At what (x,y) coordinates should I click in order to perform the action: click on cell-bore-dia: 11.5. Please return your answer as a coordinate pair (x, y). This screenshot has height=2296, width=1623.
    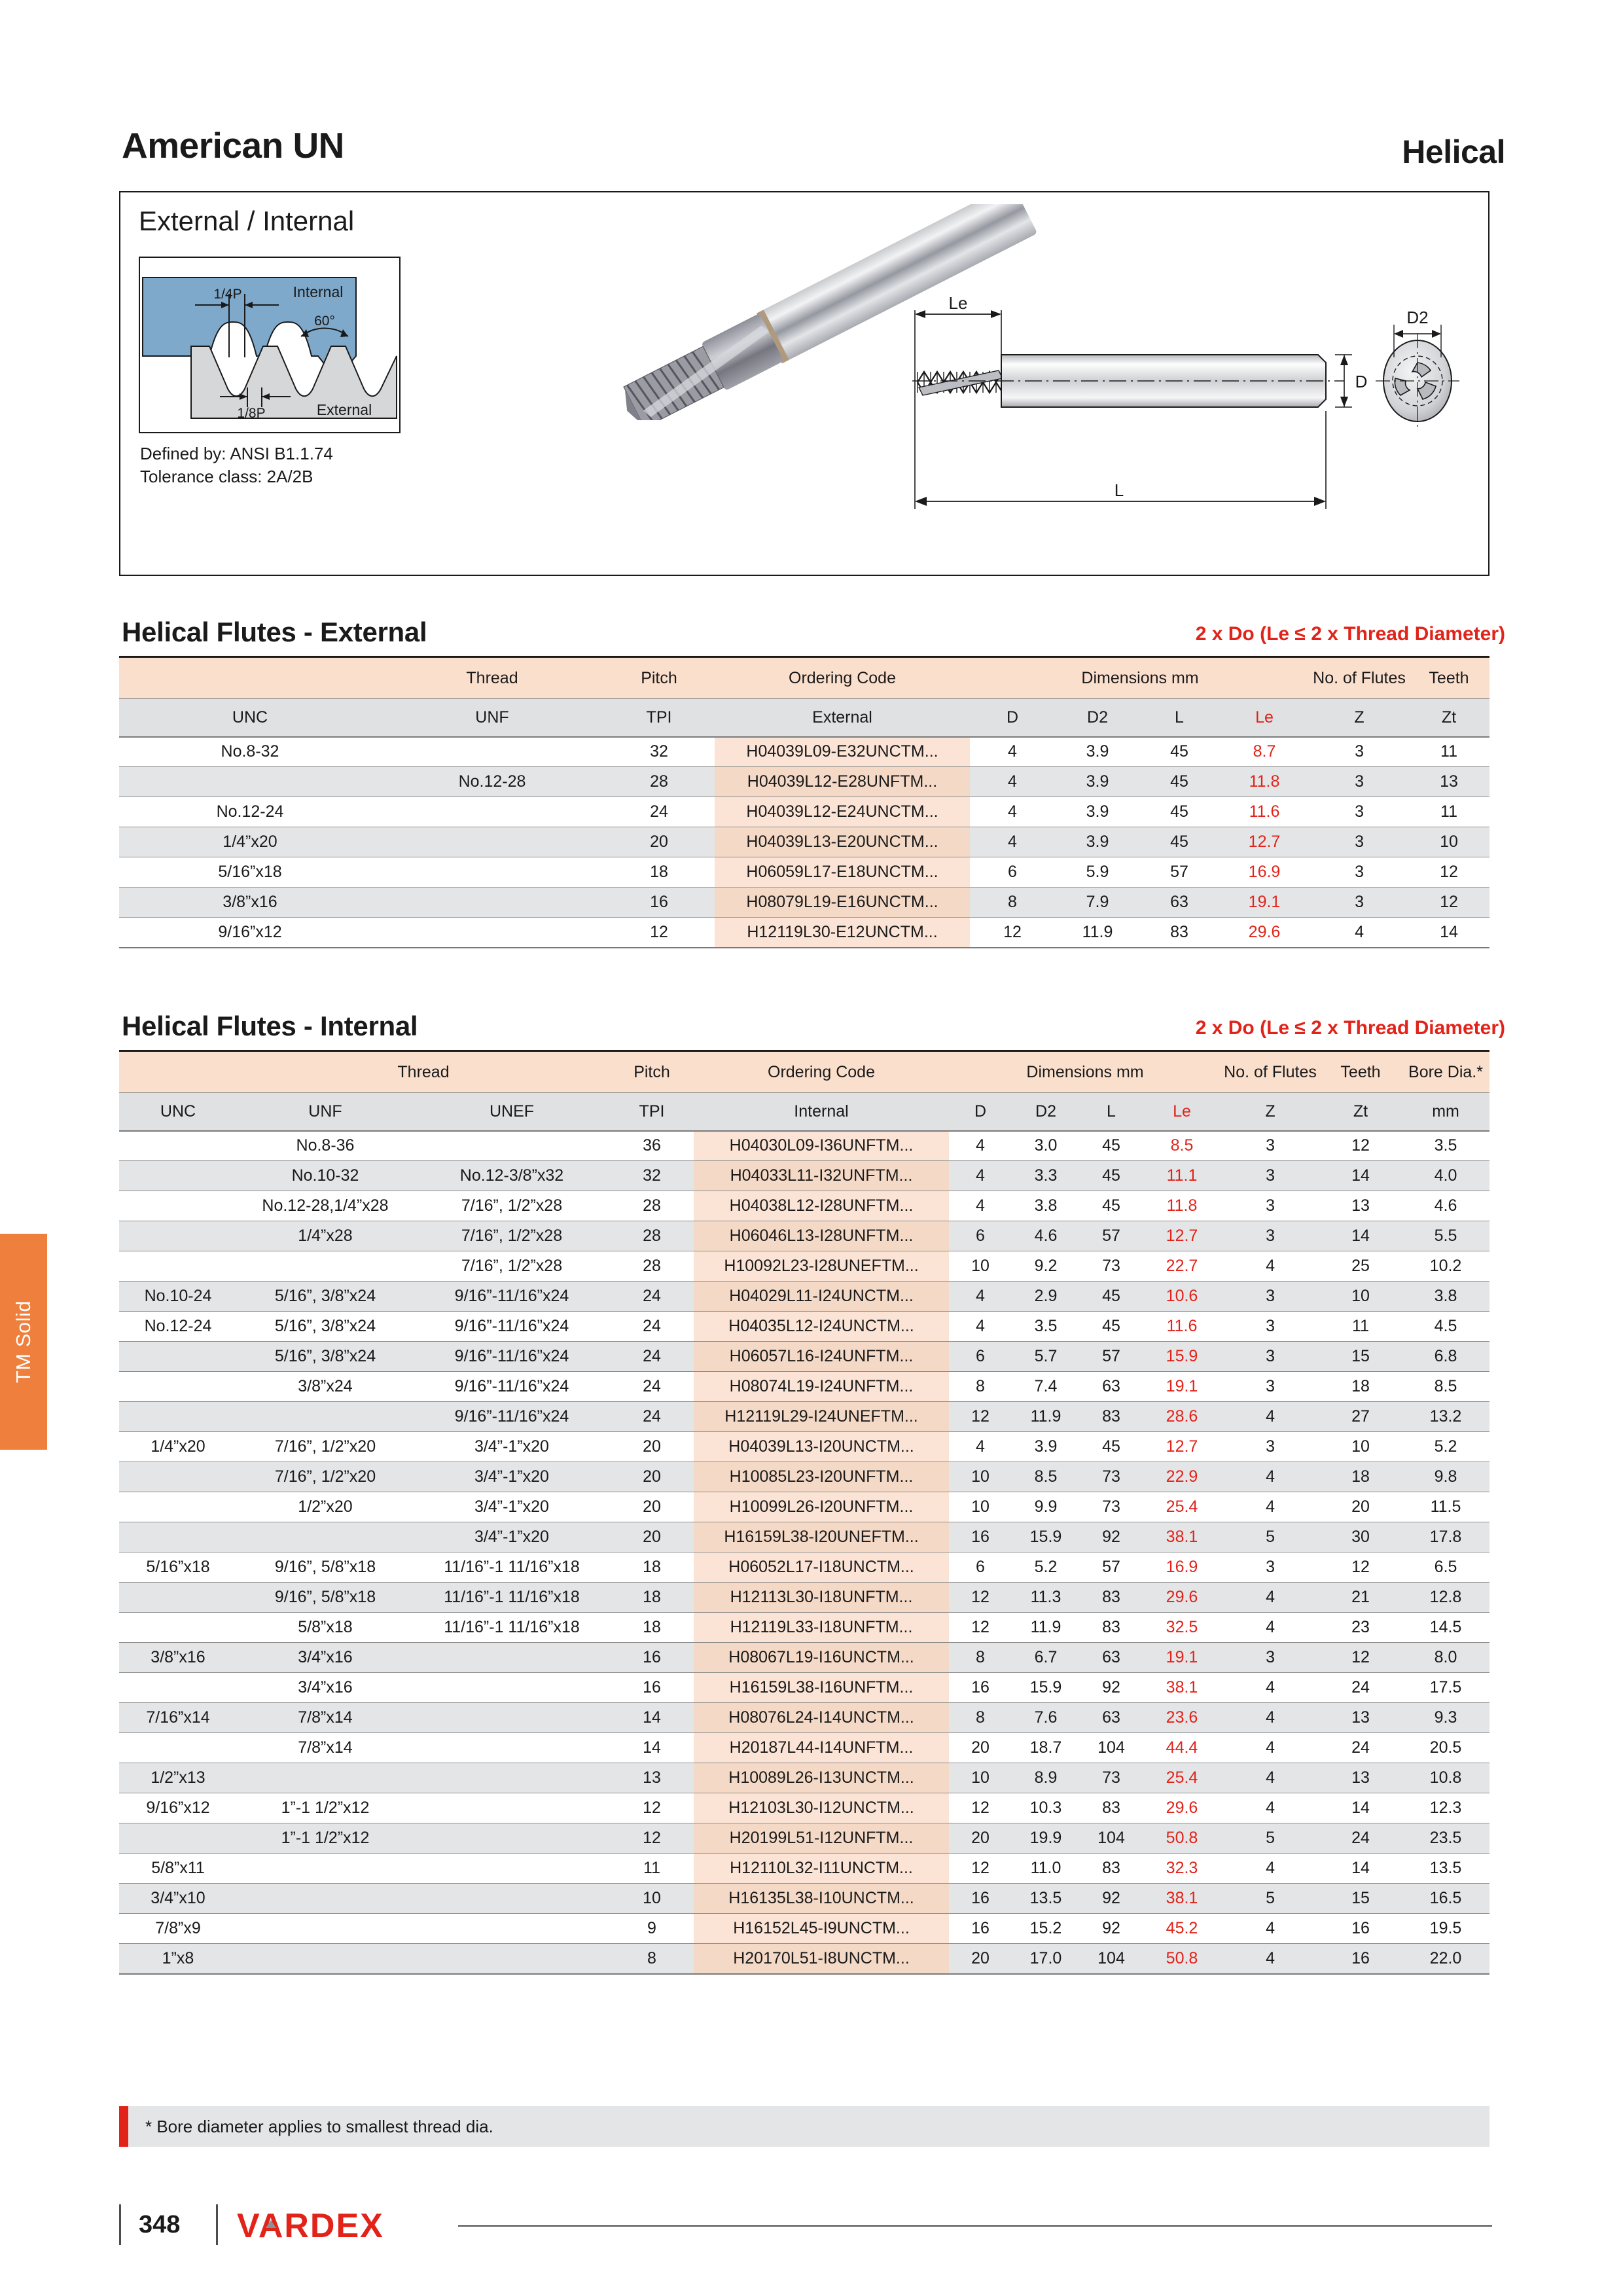
    Looking at the image, I should click on (1446, 1507).